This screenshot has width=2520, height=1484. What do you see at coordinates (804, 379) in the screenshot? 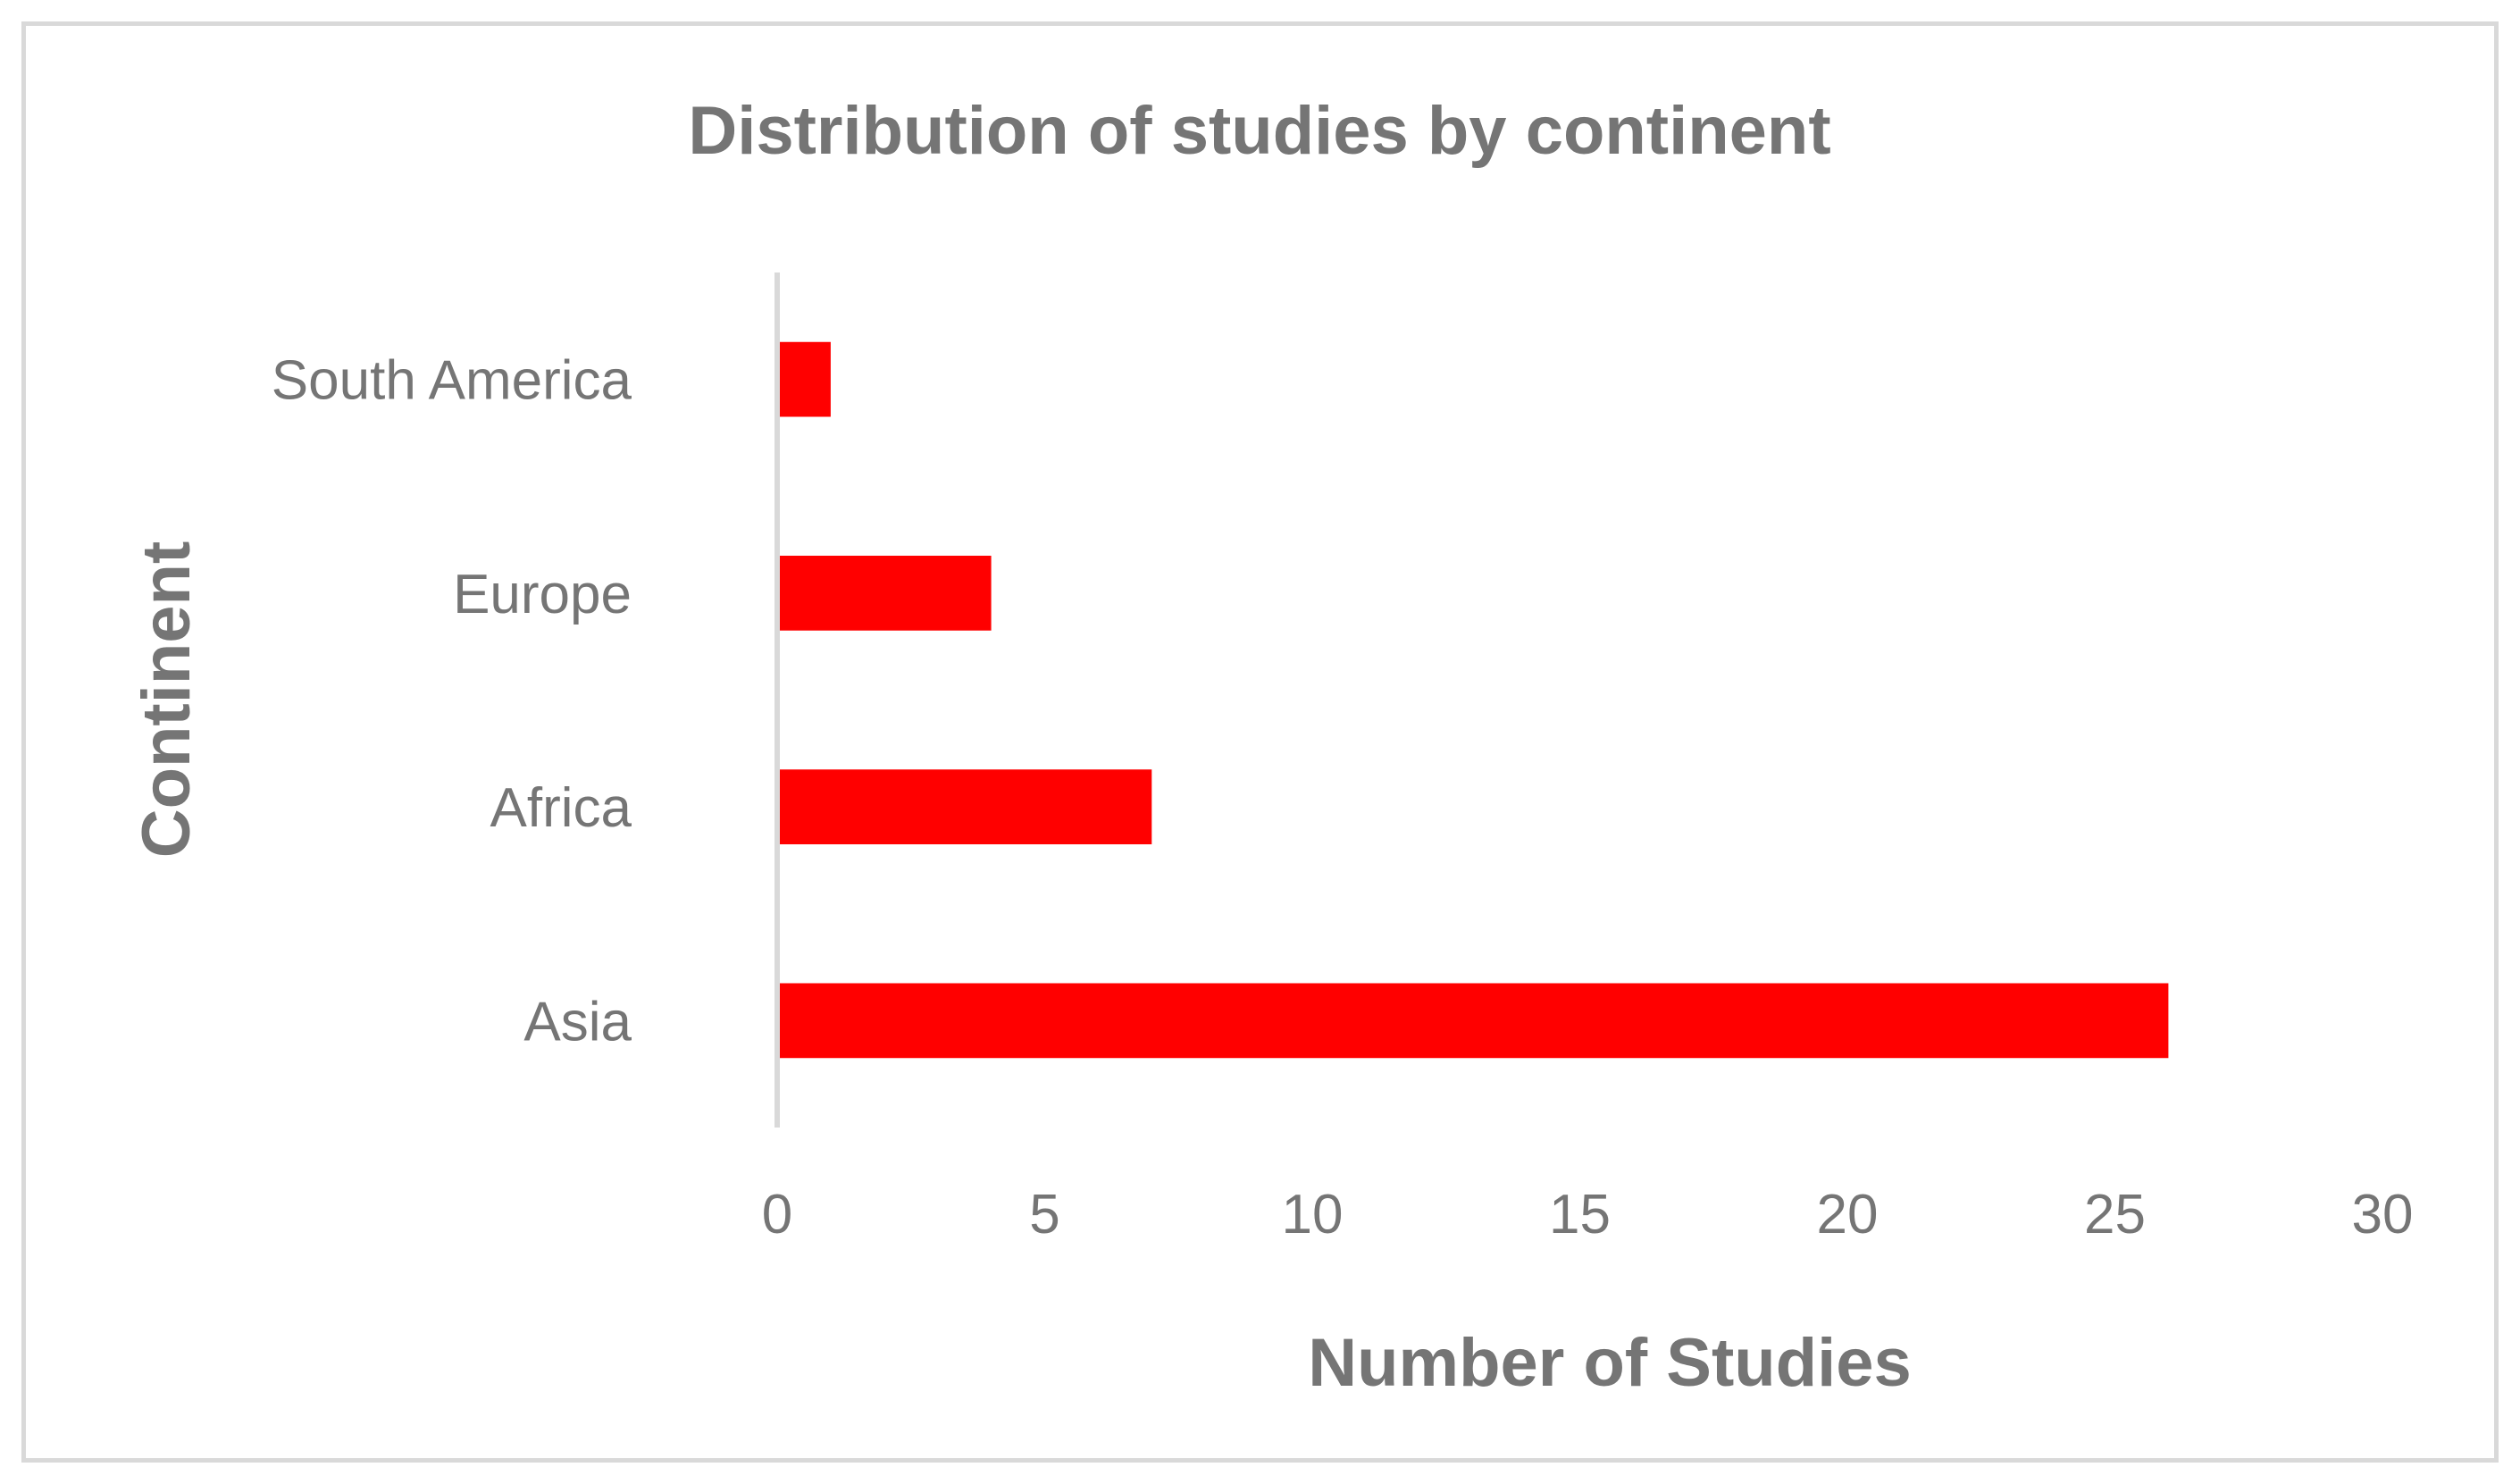
I see `bar-south-america` at bounding box center [804, 379].